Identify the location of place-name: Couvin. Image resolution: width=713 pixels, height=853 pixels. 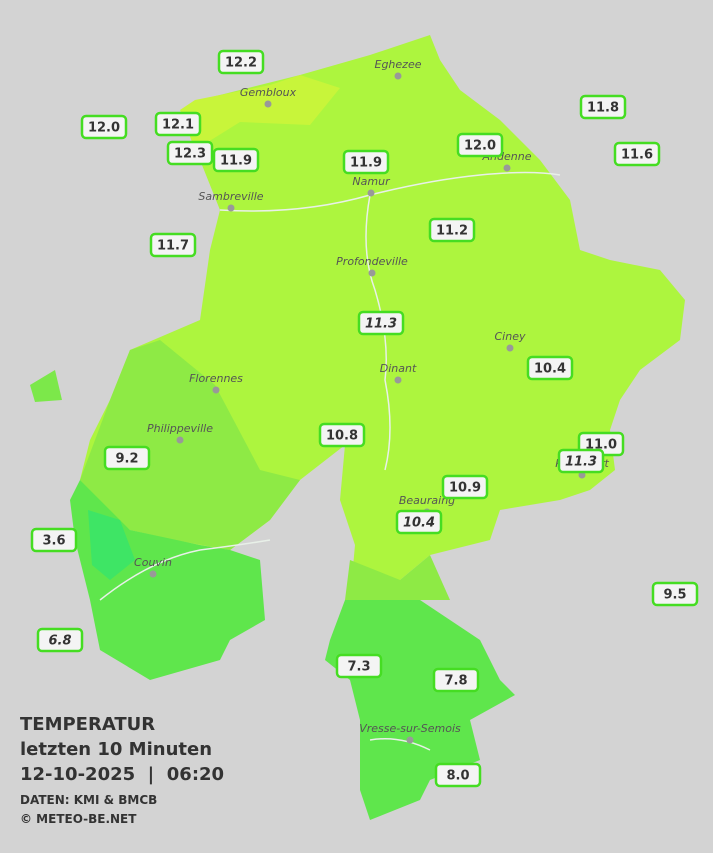
(153, 562).